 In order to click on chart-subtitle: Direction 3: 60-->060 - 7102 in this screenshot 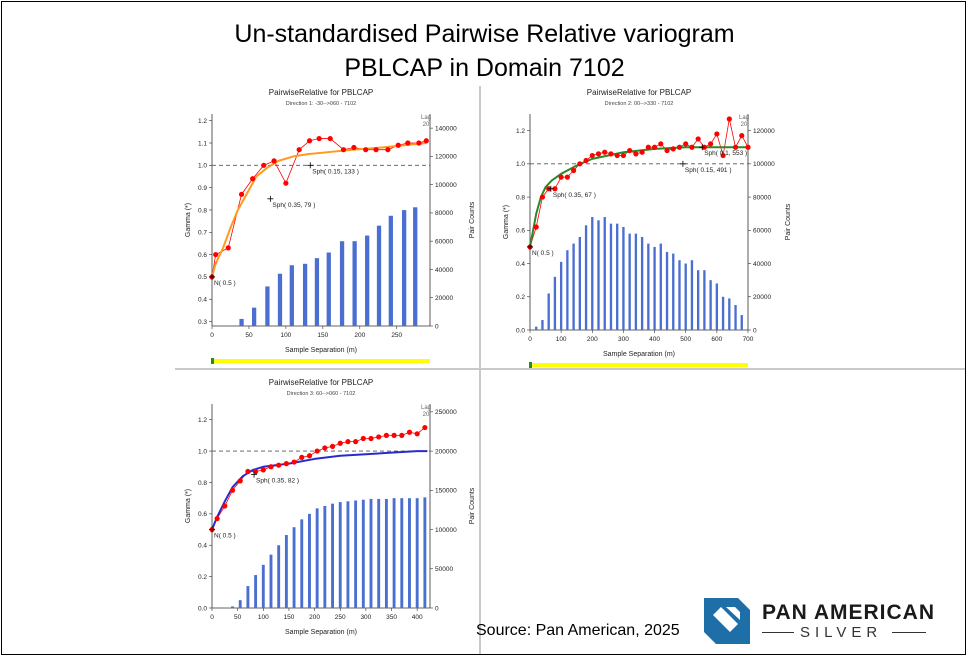, I will do `click(321, 394)`.